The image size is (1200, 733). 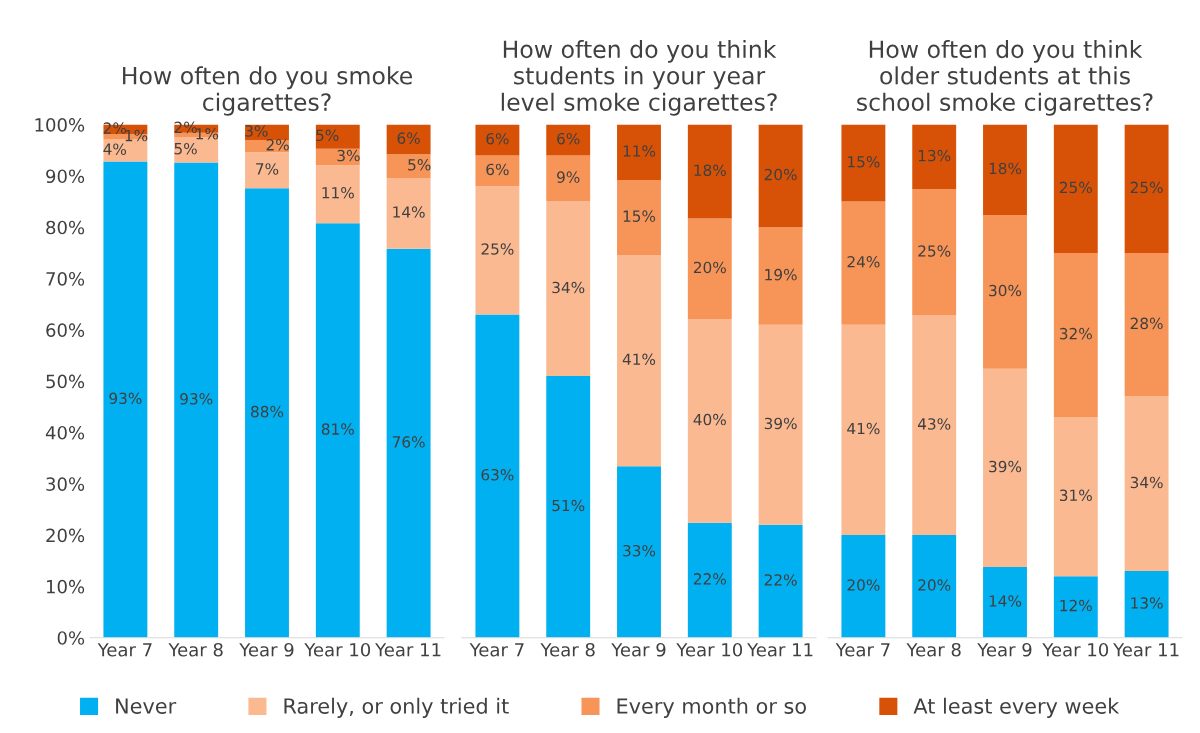 I want to click on data-label: 31%, so click(x=1075, y=495).